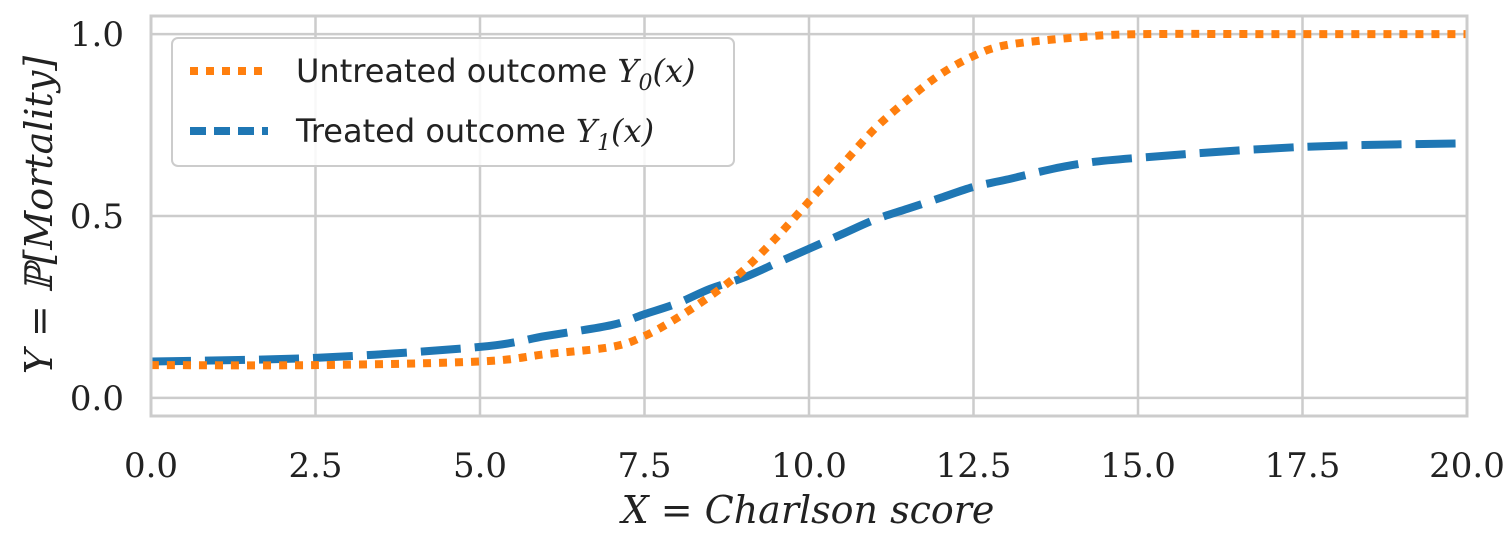 This screenshot has height=544, width=1510. I want to click on legend-label-treated-tail: (x), so click(632, 131).